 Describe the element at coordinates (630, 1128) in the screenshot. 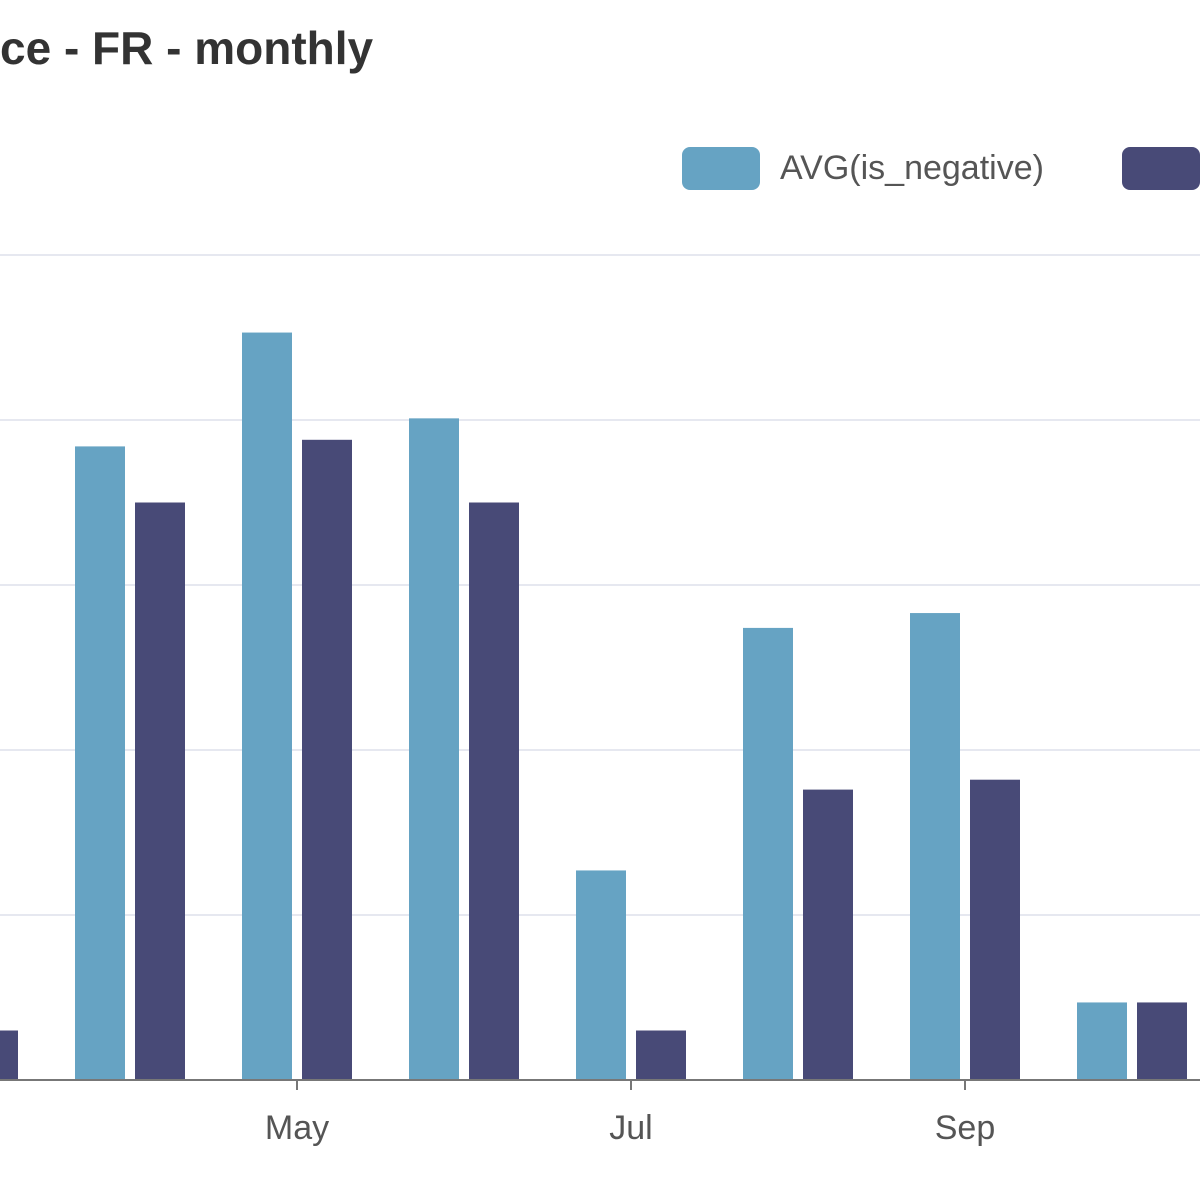

I see `x-tick-label: Jul` at that location.